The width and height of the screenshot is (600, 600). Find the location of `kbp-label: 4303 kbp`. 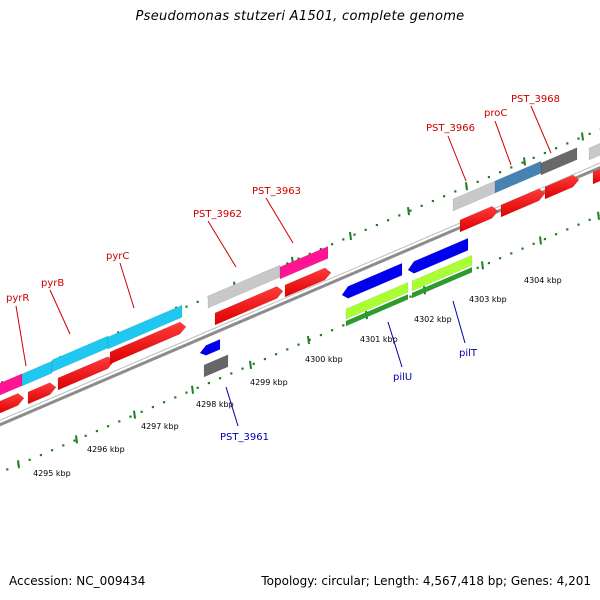

kbp-label: 4303 kbp is located at coordinates (488, 299).